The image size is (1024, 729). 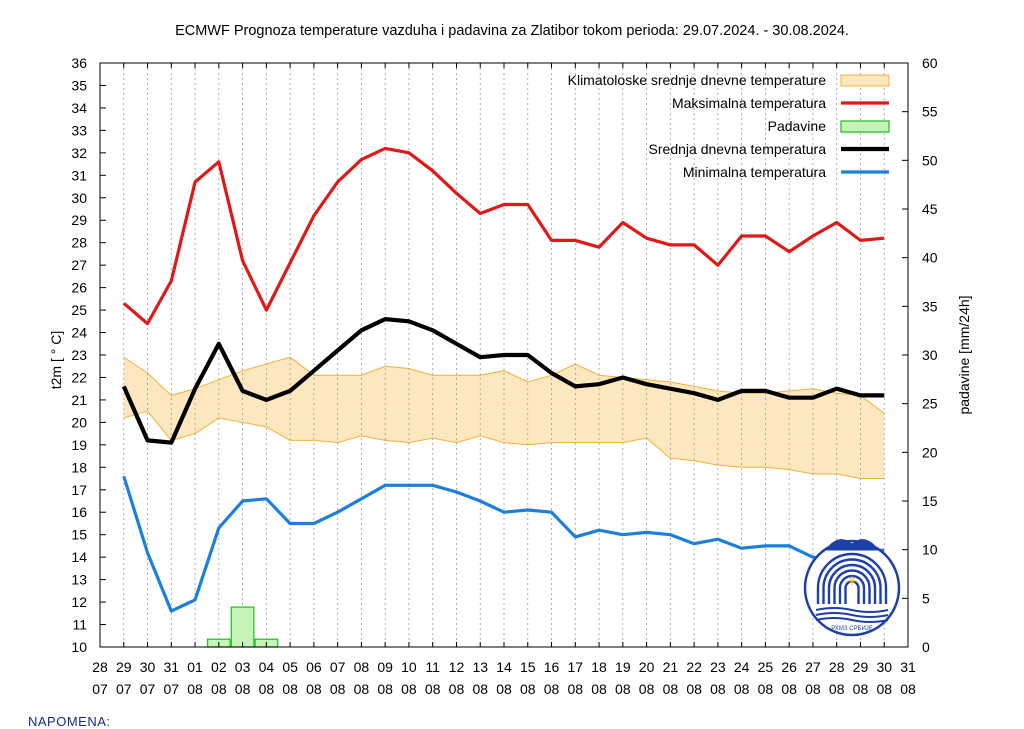 I want to click on legend-label: Minimalna temperatura, so click(x=754, y=172).